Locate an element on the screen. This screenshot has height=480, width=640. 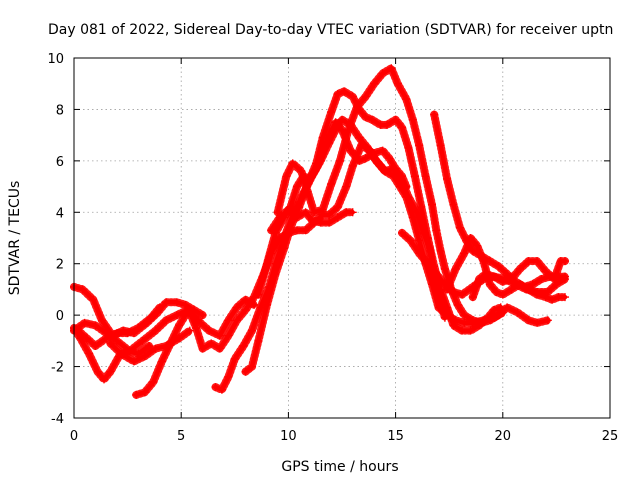
x-tick-label: 5 is located at coordinates (181, 436).